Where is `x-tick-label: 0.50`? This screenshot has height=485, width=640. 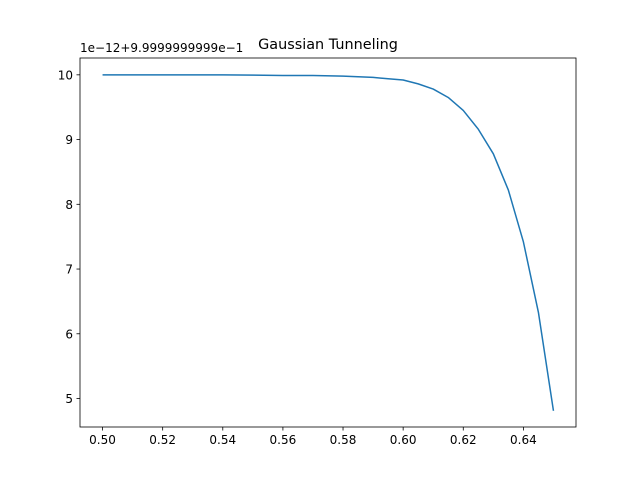 x-tick-label: 0.50 is located at coordinates (102, 440).